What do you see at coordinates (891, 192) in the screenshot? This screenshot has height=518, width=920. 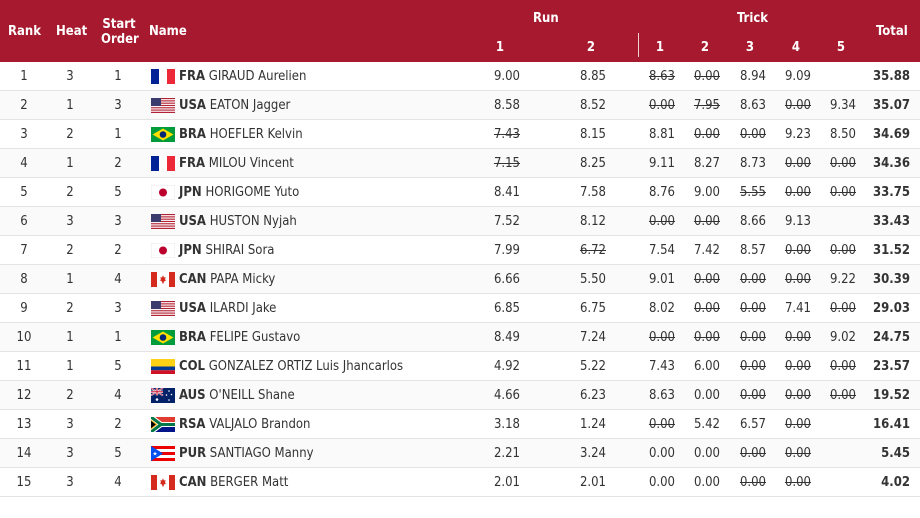 I see `total-score: 33.75` at bounding box center [891, 192].